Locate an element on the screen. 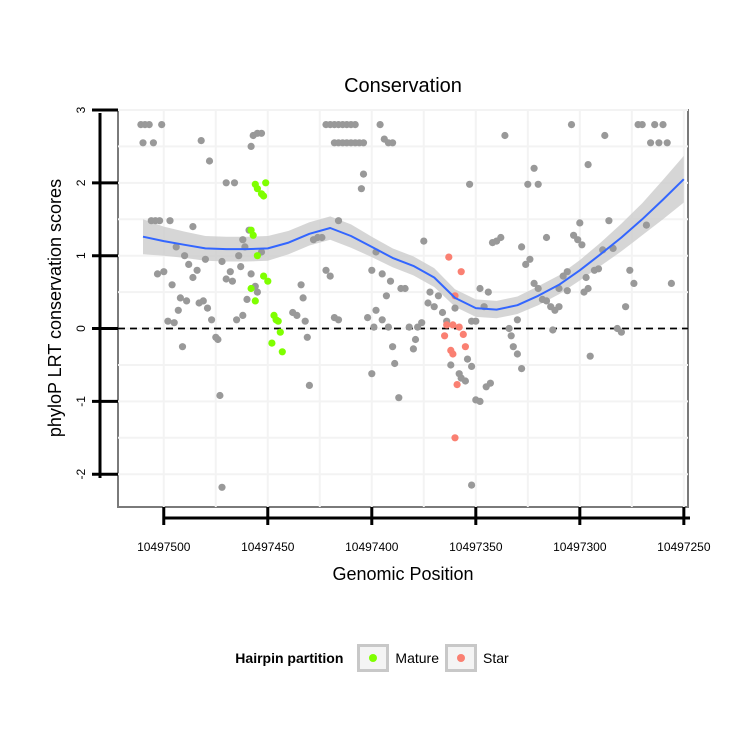  y-tick-label: 3 is located at coordinates (81, 109).